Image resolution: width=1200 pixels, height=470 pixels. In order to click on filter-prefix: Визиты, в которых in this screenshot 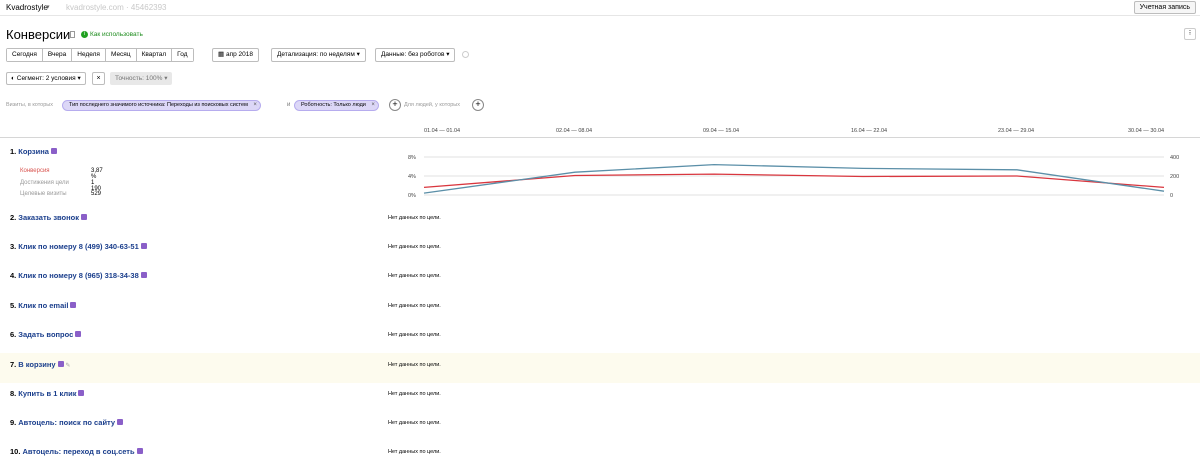, I will do `click(29, 105)`.